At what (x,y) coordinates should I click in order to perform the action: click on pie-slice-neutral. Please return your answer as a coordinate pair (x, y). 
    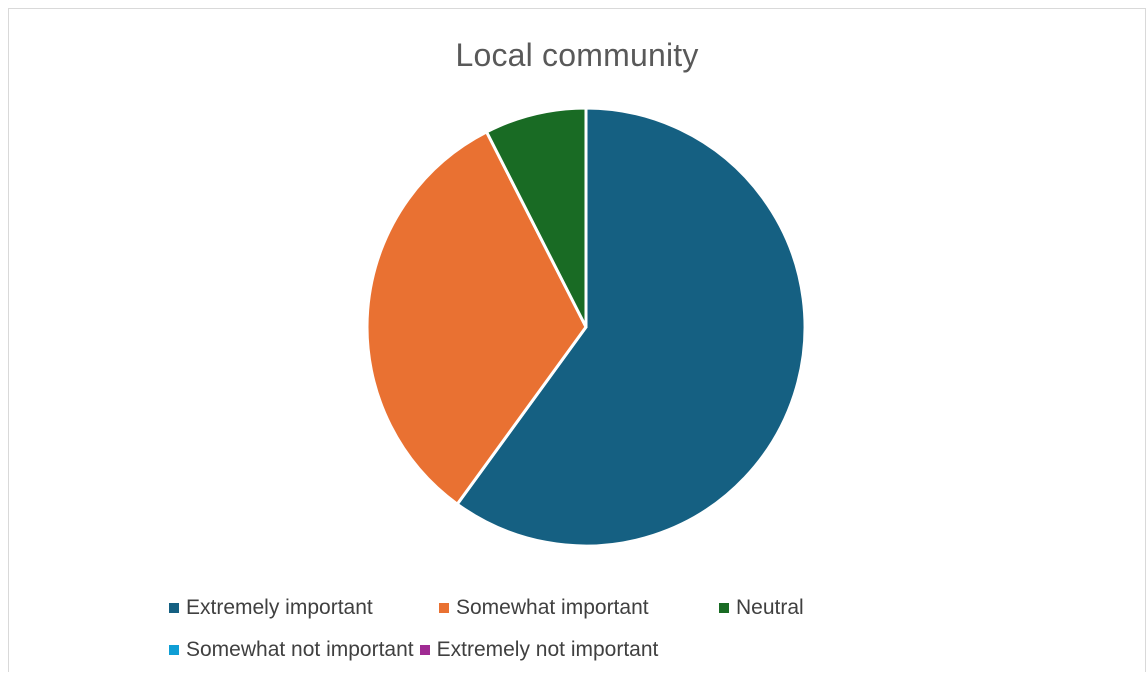
    Looking at the image, I should click on (536, 217).